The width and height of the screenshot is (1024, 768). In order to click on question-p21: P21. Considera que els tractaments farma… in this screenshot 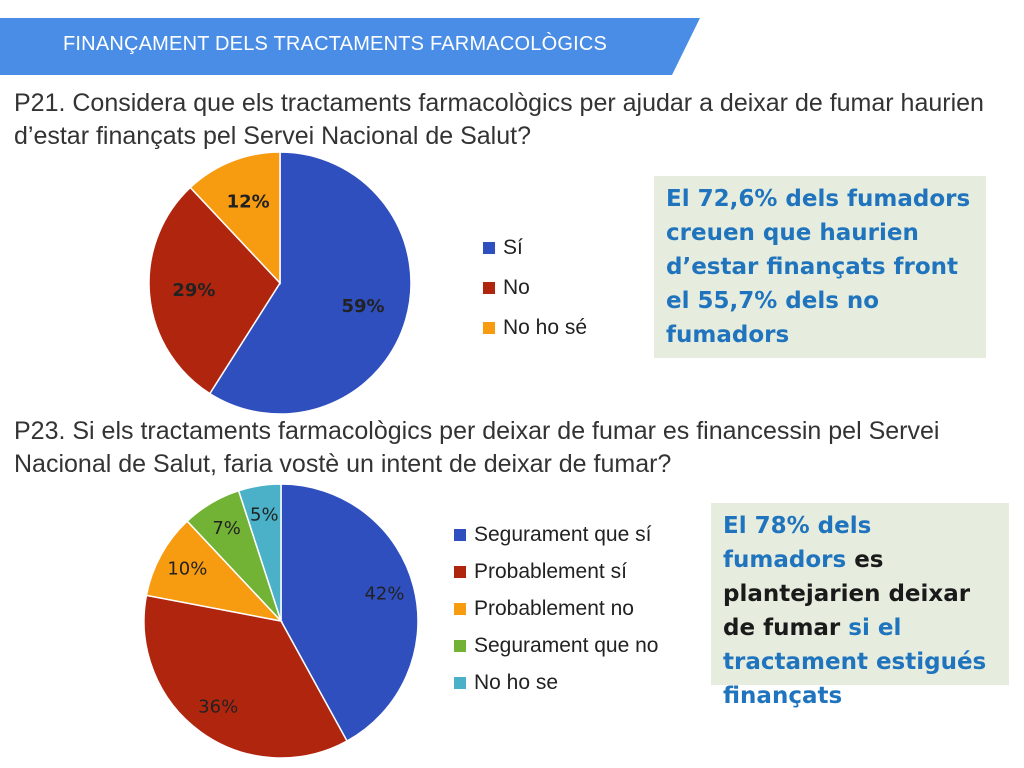, I will do `click(499, 119)`.